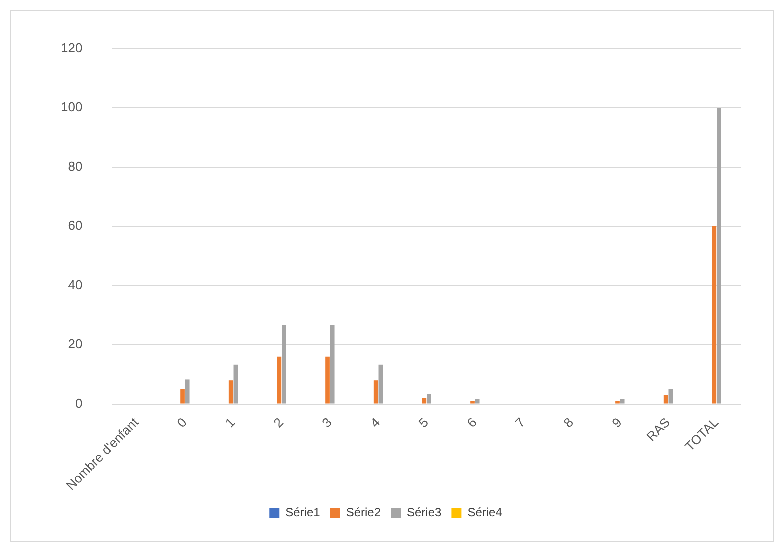 This screenshot has height=548, width=779. What do you see at coordinates (568, 422) in the screenshot?
I see `x-tick-label: 8` at bounding box center [568, 422].